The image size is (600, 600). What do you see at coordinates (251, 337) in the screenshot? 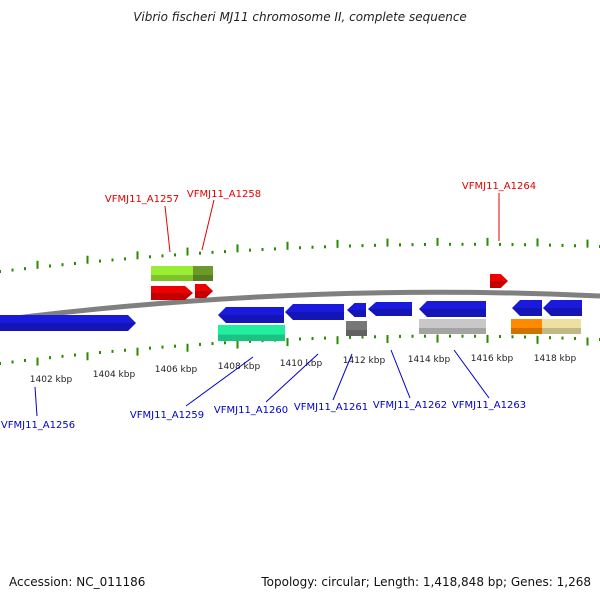
I see `gene-feature-rna-shade` at bounding box center [251, 337].